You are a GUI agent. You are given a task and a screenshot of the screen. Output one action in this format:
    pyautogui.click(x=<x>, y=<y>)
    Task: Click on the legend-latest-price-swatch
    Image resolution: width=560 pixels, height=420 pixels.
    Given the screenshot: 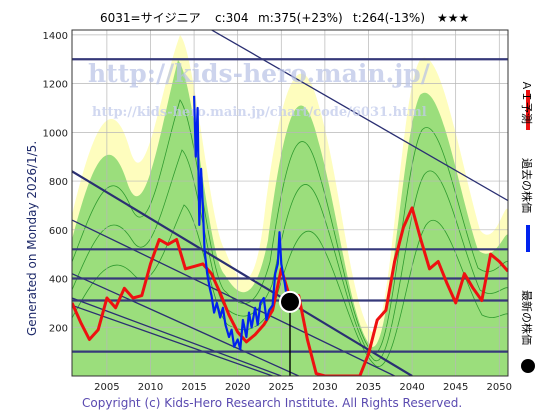 What is the action you would take?
    pyautogui.click(x=528, y=366)
    